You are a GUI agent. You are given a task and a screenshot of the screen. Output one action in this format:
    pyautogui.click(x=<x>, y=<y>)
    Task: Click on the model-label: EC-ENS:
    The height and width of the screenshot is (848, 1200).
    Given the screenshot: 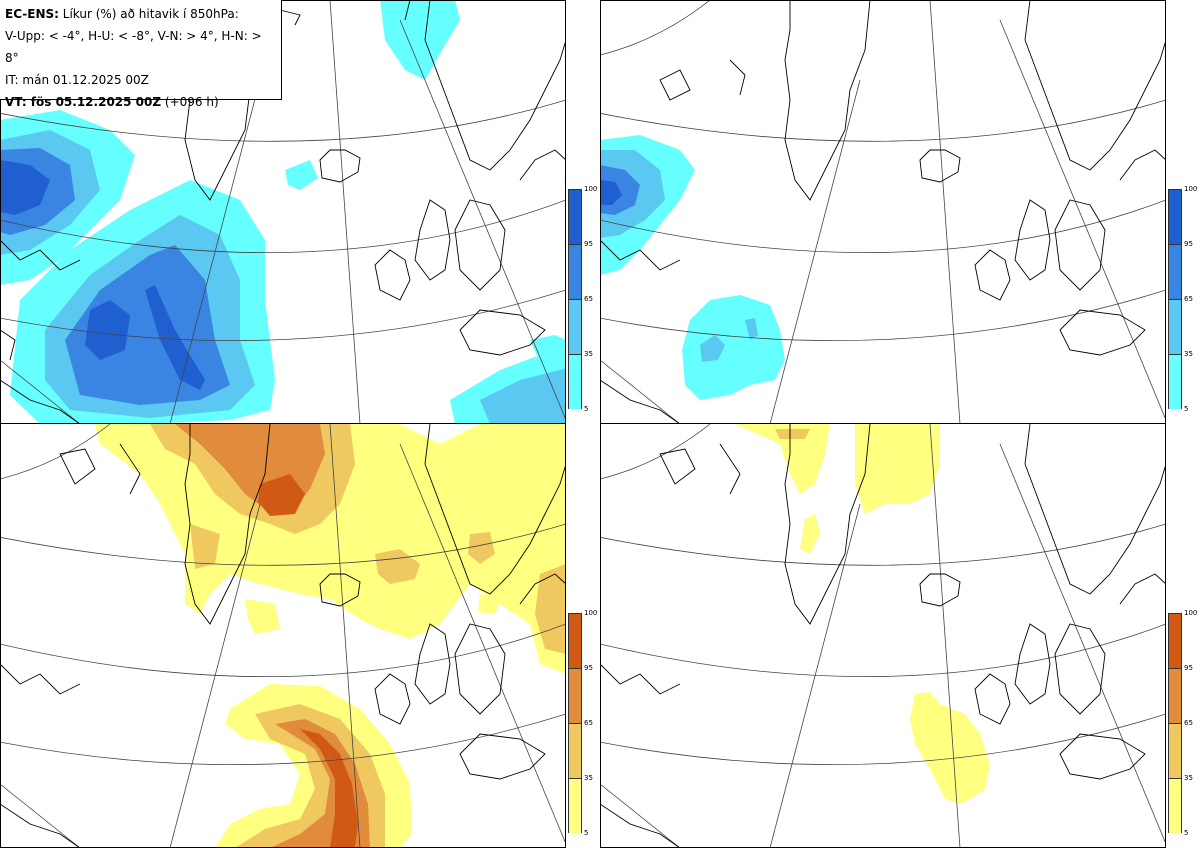 What is the action you would take?
    pyautogui.click(x=32, y=14)
    